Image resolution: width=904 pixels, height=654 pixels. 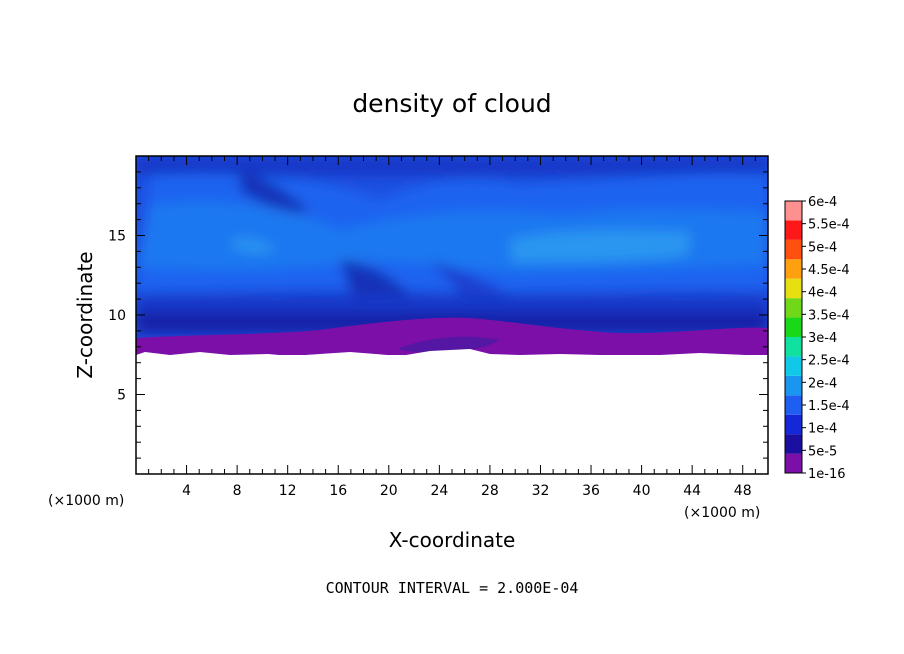 I want to click on colorbar-label: 2e-4, so click(x=822, y=383).